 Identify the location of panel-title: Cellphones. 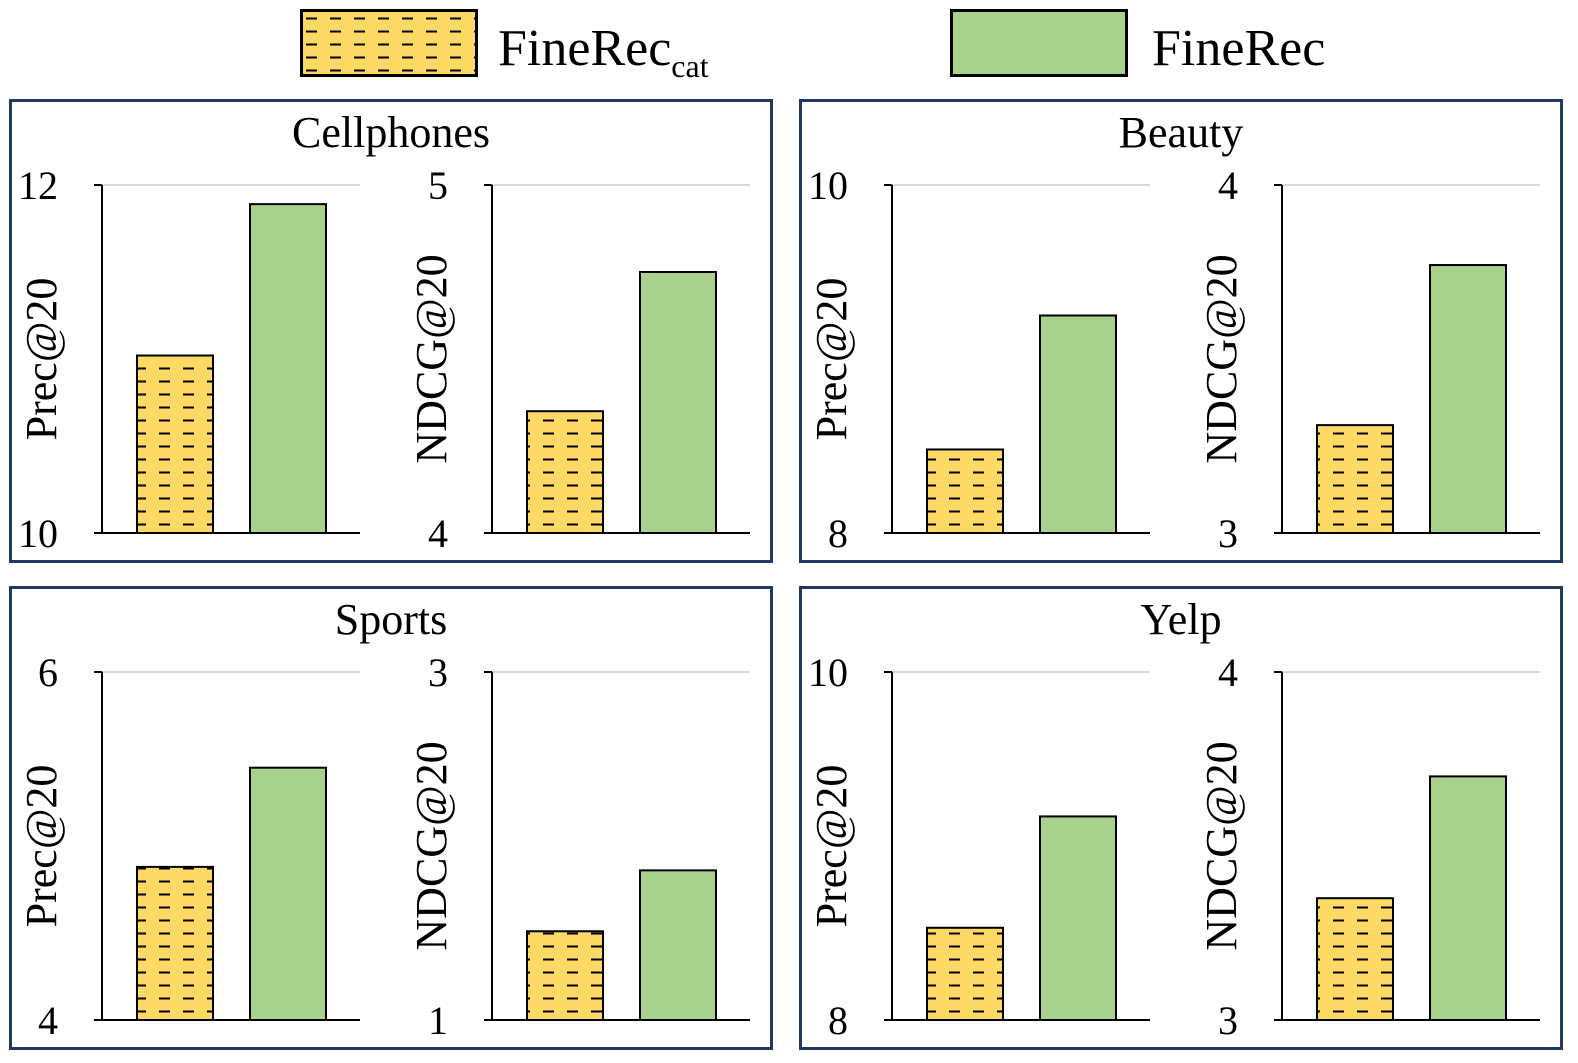
(391, 132).